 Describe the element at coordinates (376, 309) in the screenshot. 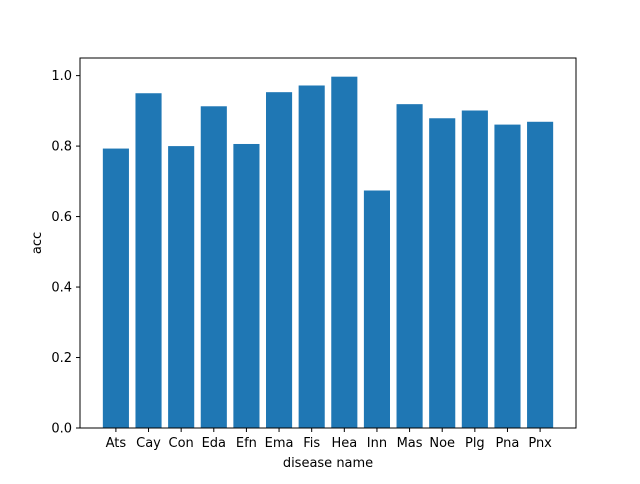

I see `bar-inn` at that location.